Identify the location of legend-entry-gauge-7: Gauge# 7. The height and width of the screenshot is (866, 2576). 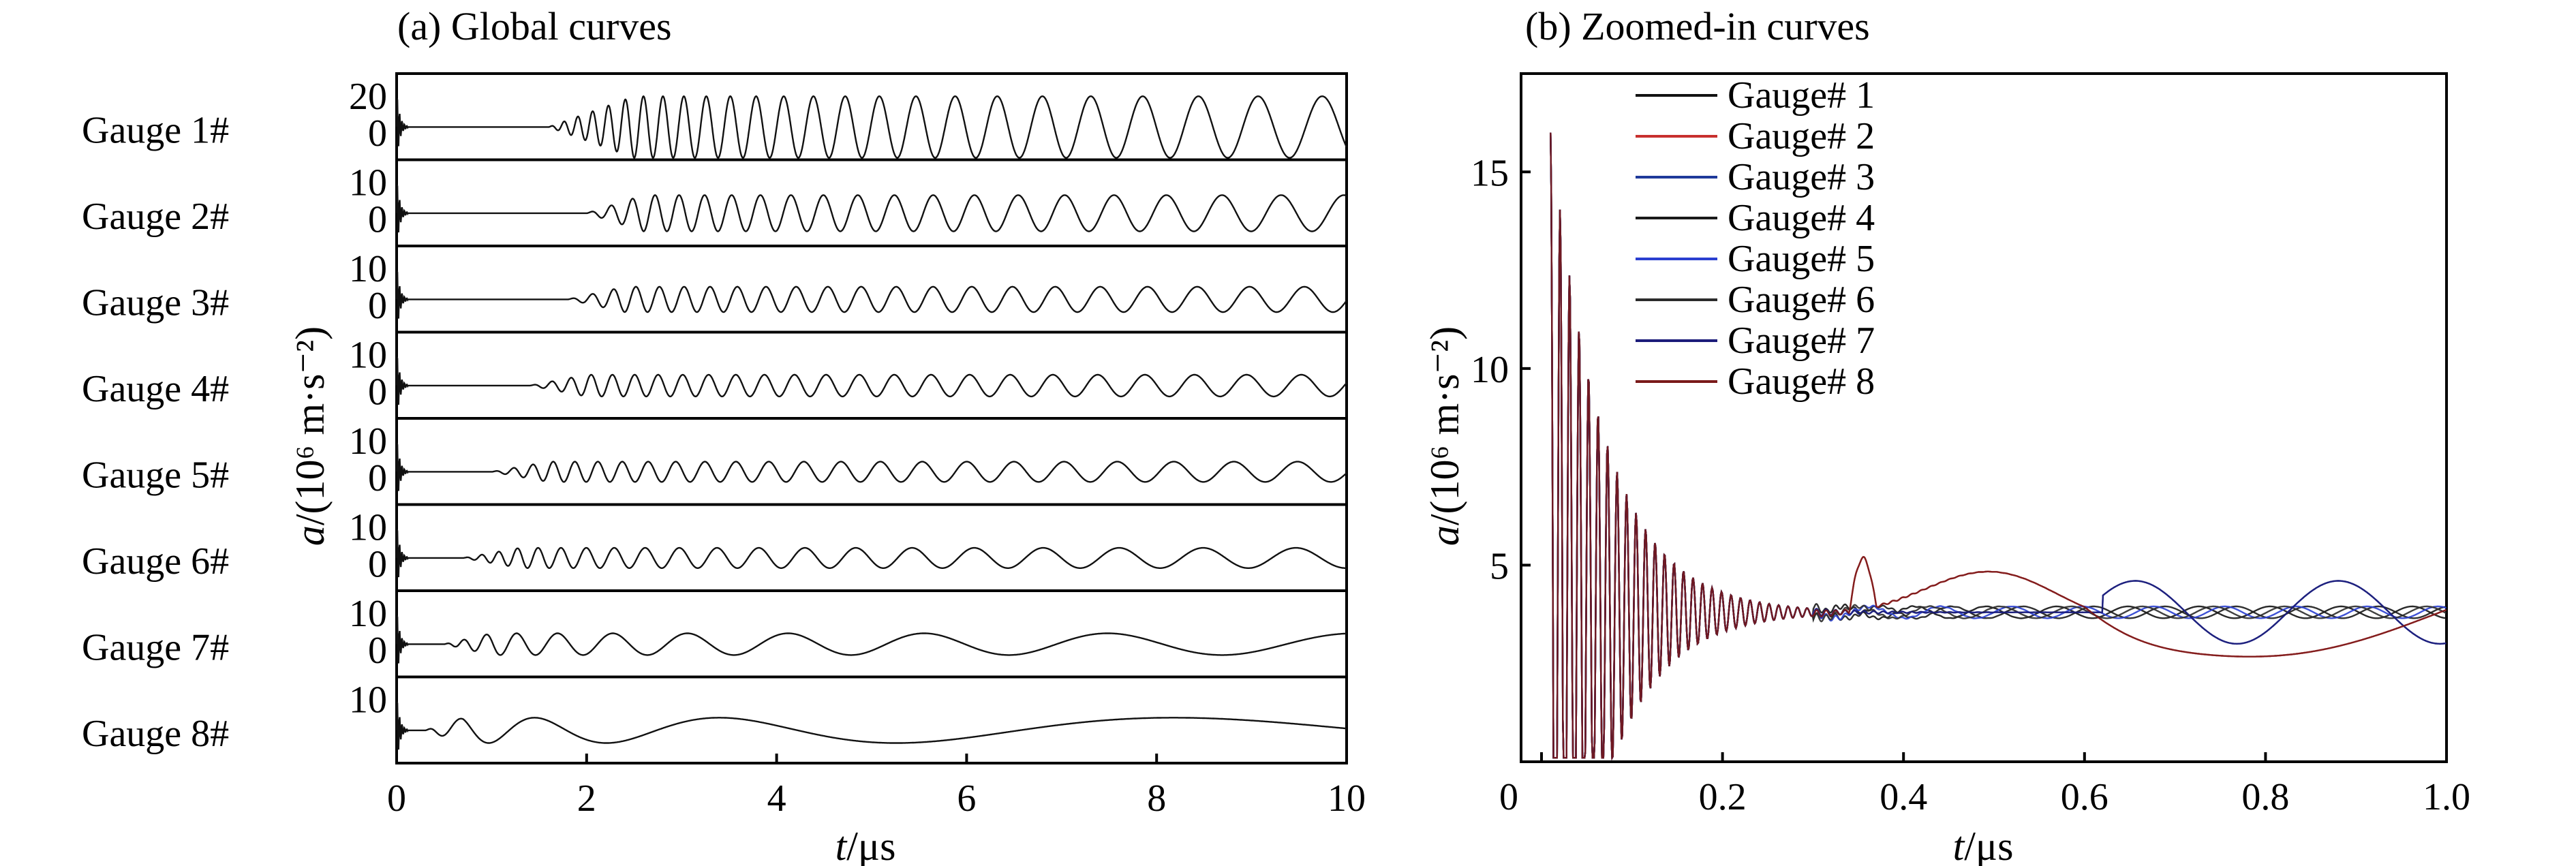
(1756, 341).